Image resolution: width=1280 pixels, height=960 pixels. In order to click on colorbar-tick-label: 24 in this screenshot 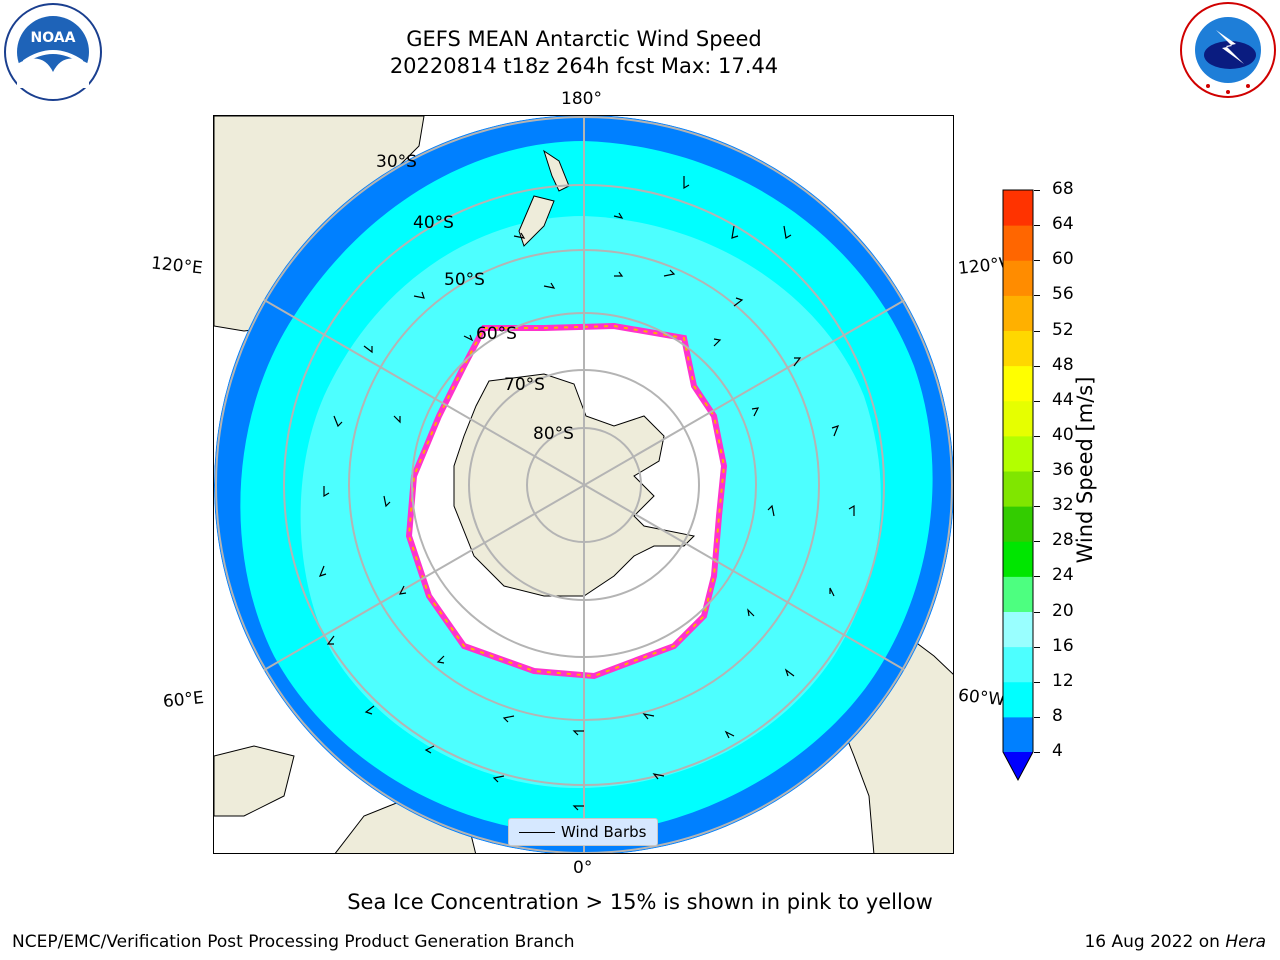, I will do `click(1063, 575)`.